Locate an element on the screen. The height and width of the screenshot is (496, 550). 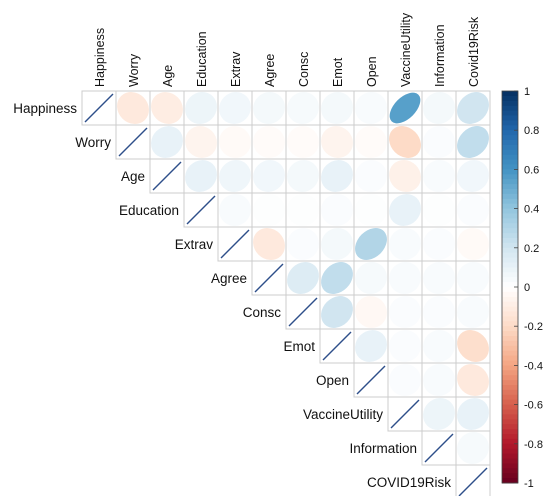
ellipse-extrav-covid19risk is located at coordinates (473, 244).